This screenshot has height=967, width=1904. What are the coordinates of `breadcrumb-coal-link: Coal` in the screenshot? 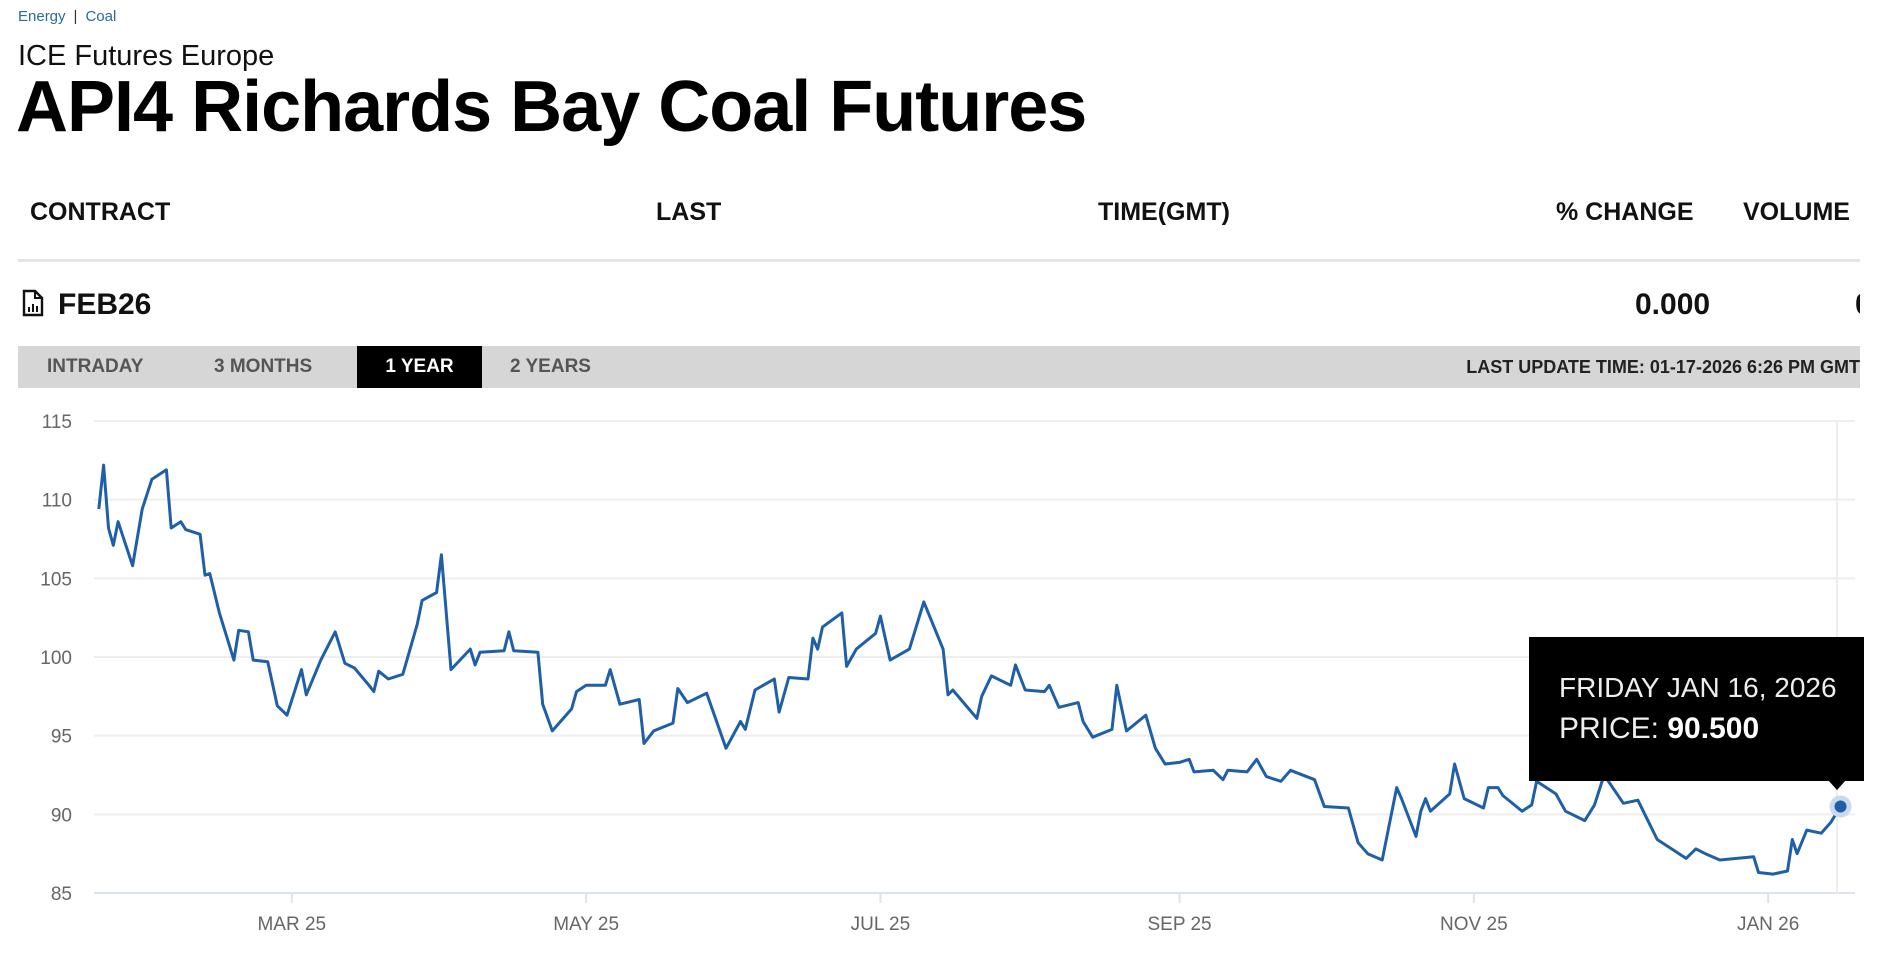 It's located at (101, 16).